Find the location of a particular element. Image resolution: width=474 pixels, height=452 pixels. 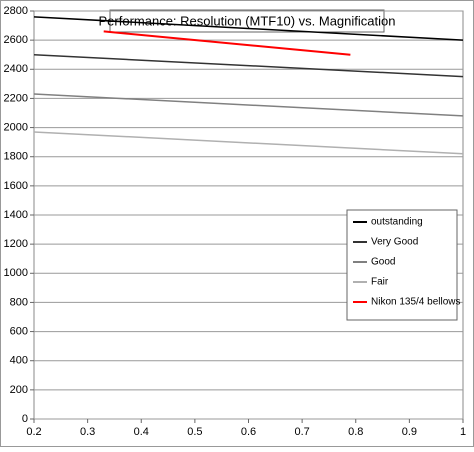

y-tick-label: 1400 is located at coordinates (16, 215).